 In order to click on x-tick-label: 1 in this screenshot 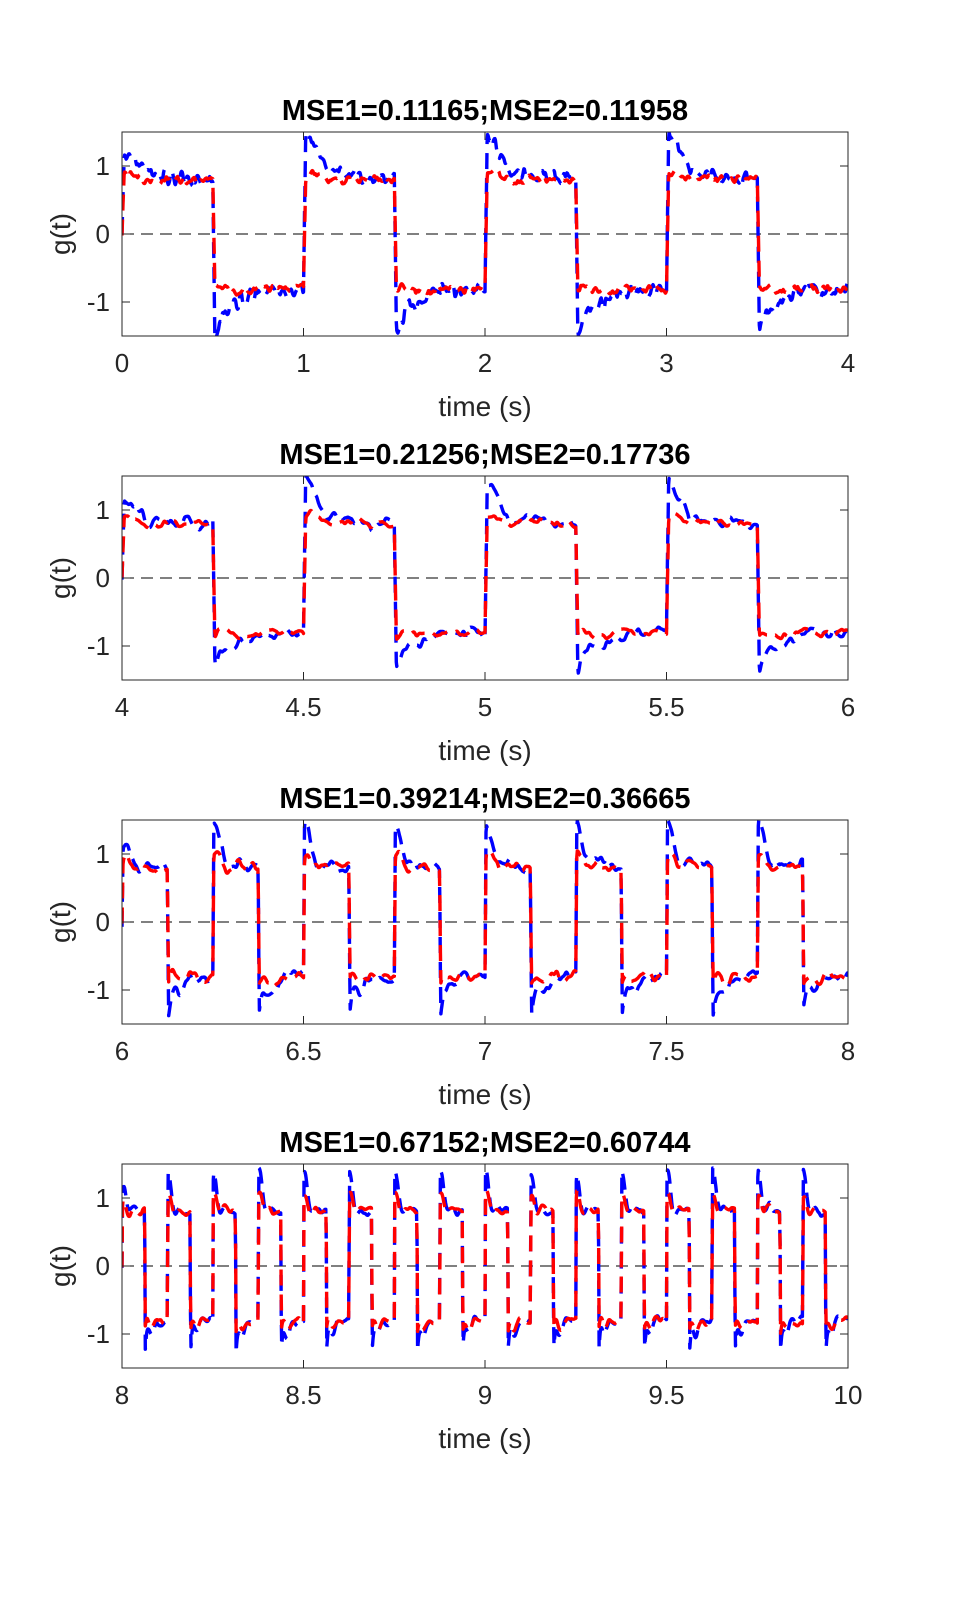, I will do `click(303, 363)`.